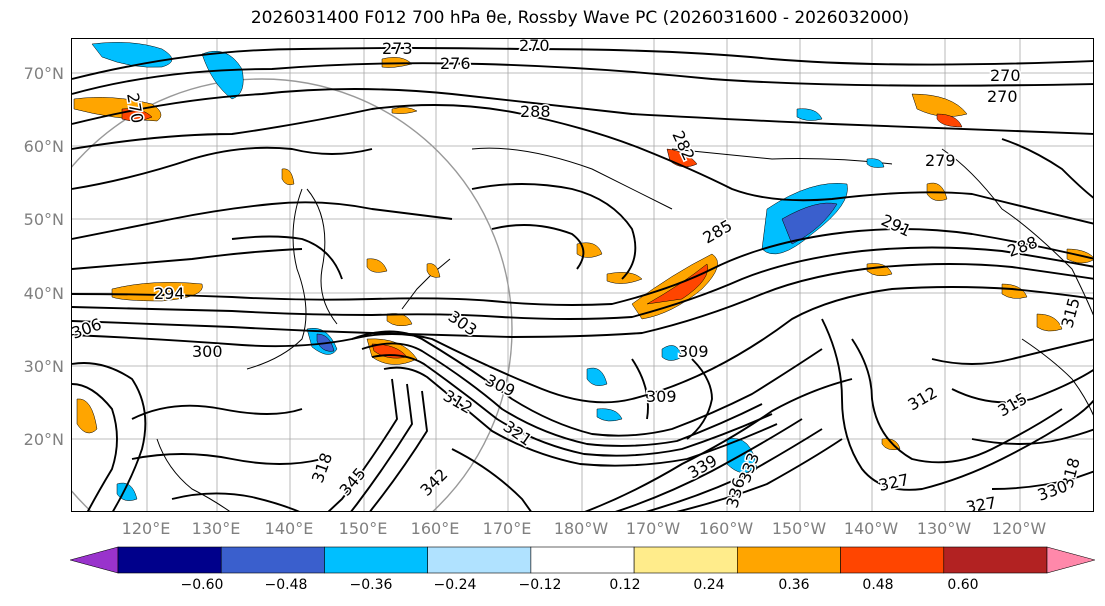 This screenshot has width=1105, height=606. Describe the element at coordinates (43, 146) in the screenshot. I see `lat-label-60n: 60°N` at that location.